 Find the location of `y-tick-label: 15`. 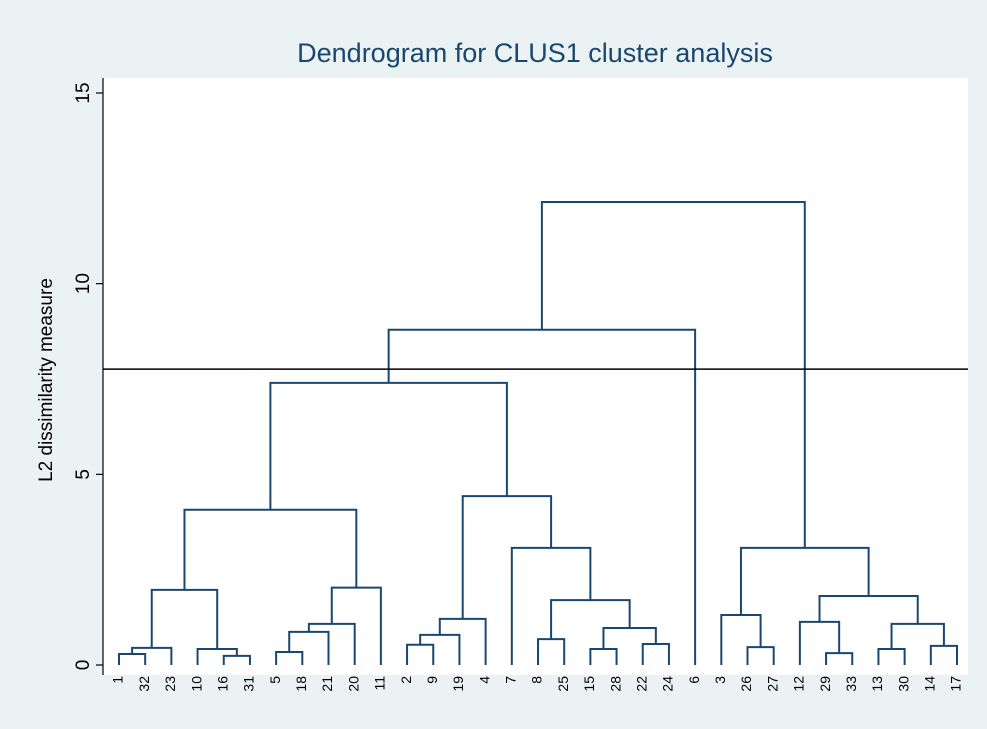

y-tick-label: 15 is located at coordinates (83, 92).